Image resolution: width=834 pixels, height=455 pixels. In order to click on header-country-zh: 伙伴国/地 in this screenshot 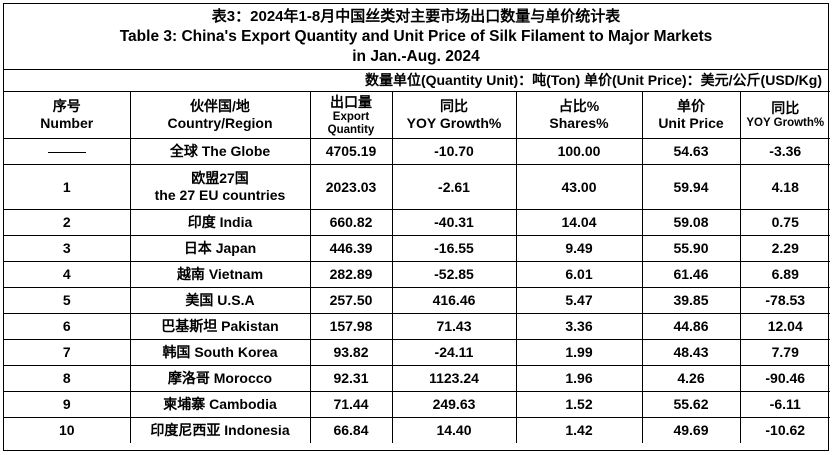, I will do `click(220, 106)`.